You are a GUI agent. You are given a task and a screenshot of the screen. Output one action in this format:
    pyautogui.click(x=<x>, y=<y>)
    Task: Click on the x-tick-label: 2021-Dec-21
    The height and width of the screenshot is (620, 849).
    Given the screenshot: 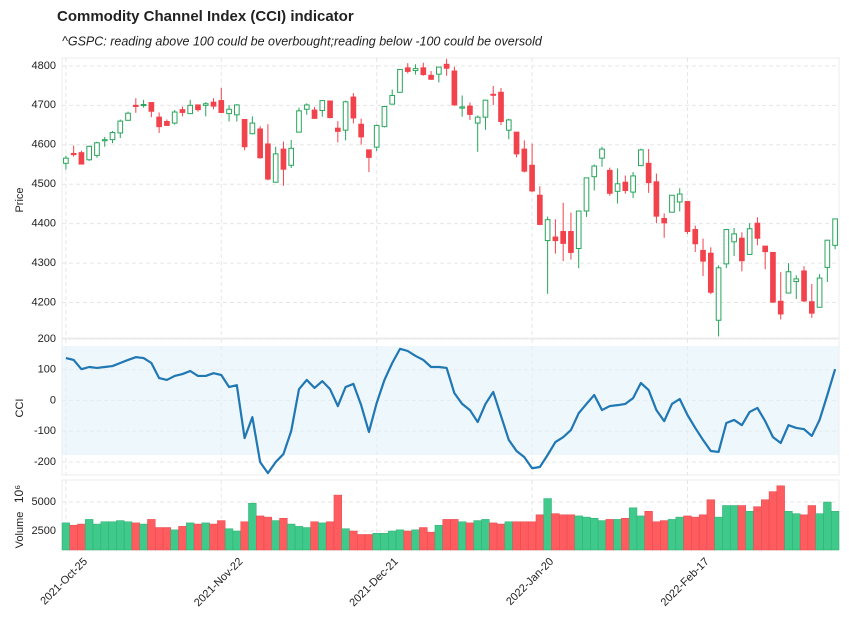 What is the action you would take?
    pyautogui.click(x=373, y=582)
    